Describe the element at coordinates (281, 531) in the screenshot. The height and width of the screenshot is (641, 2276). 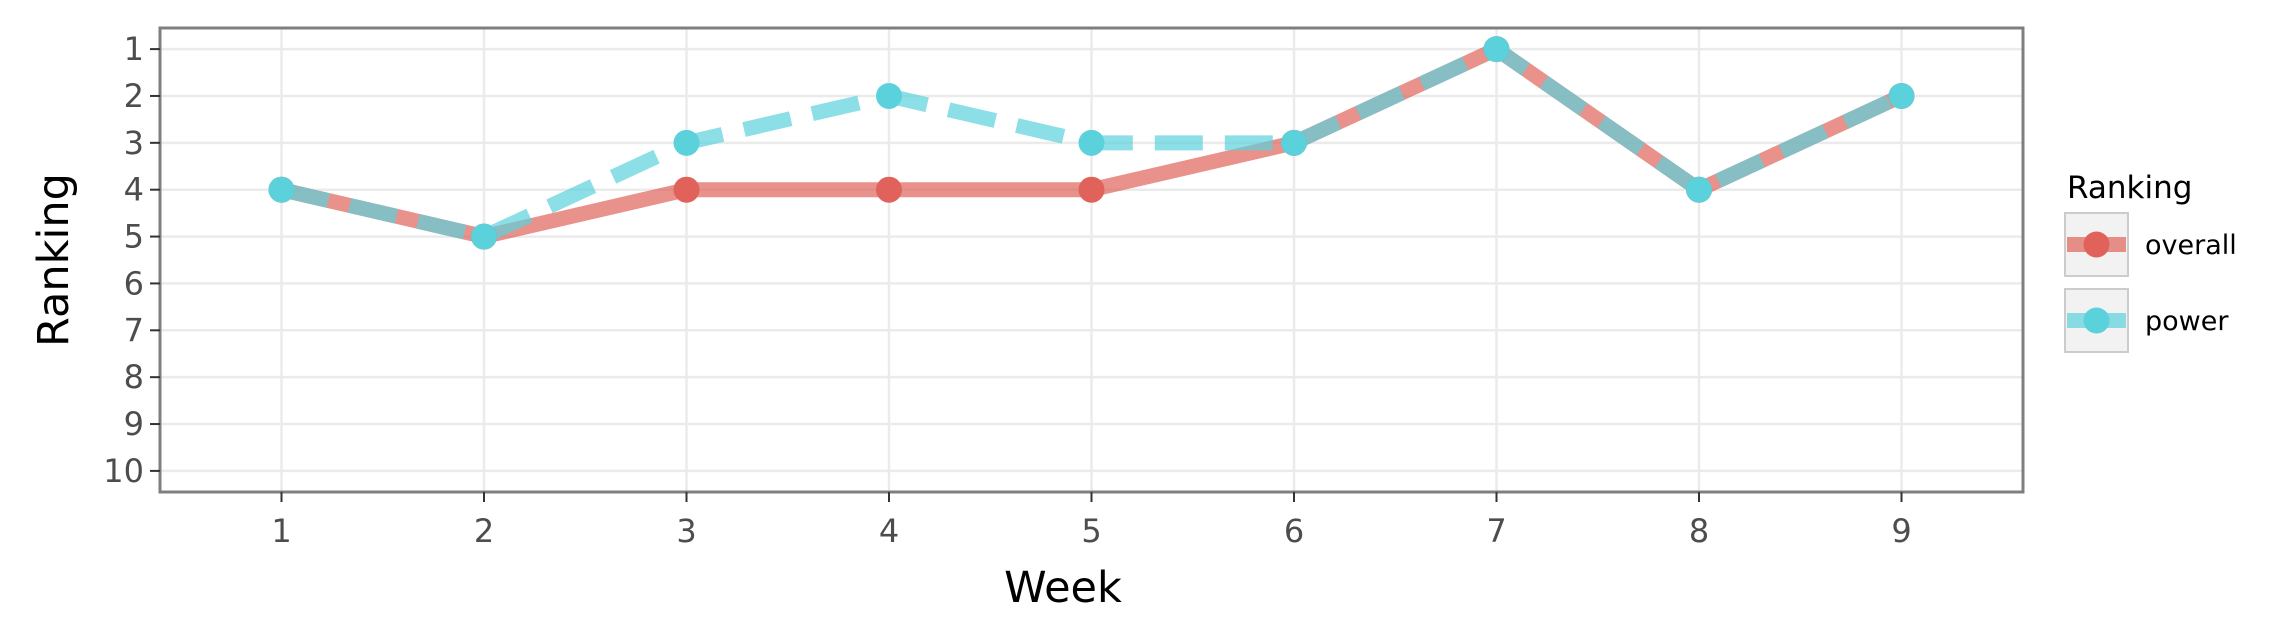
I see `x-tick-label: 1` at that location.